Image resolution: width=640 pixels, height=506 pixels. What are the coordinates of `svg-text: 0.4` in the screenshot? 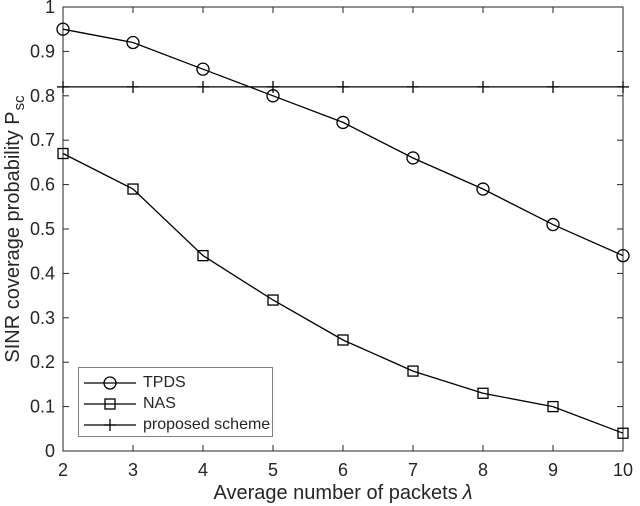 It's located at (42, 273).